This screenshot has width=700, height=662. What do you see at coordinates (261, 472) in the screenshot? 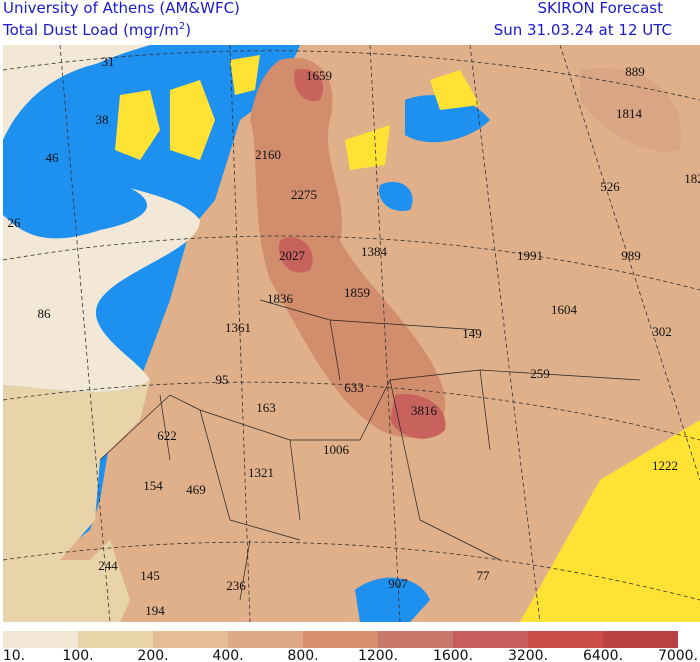
I see `dust-value-label: 1321` at bounding box center [261, 472].